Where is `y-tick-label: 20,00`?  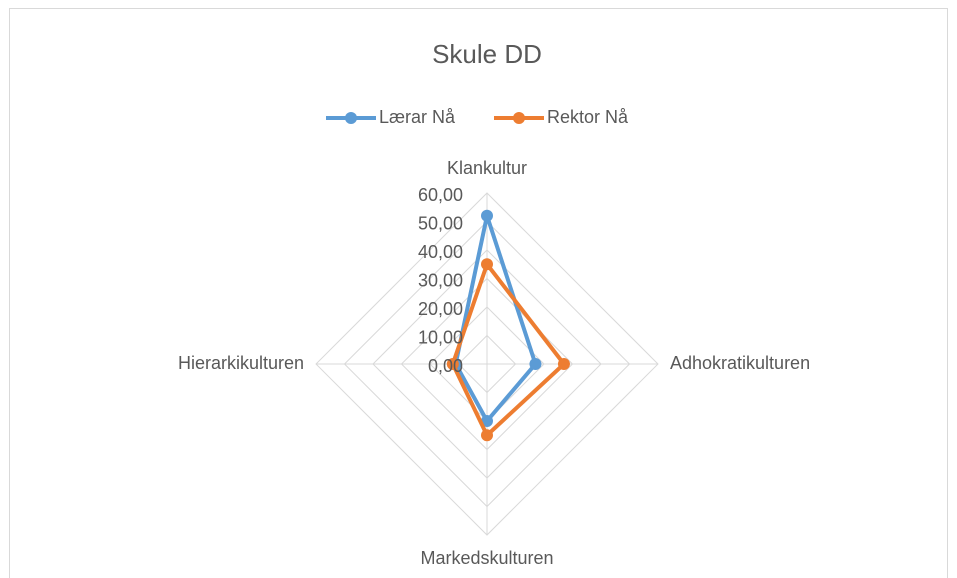
y-tick-label: 20,00 is located at coordinates (440, 309).